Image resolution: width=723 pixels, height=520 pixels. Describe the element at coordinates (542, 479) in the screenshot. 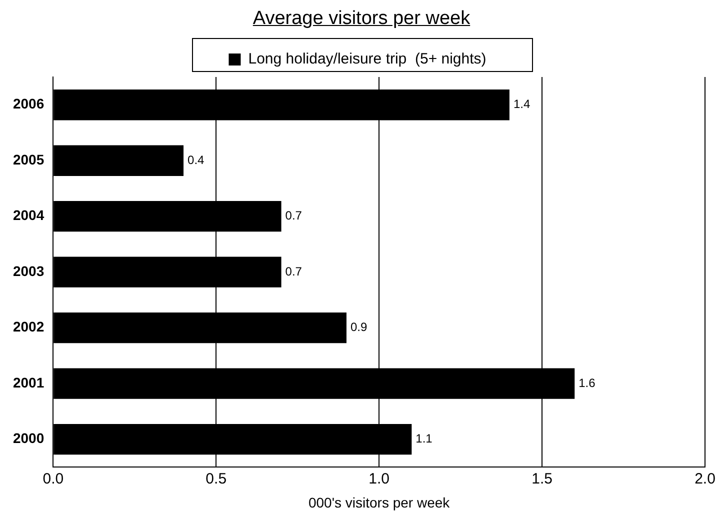

I see `x-tick-label: 1.5` at that location.